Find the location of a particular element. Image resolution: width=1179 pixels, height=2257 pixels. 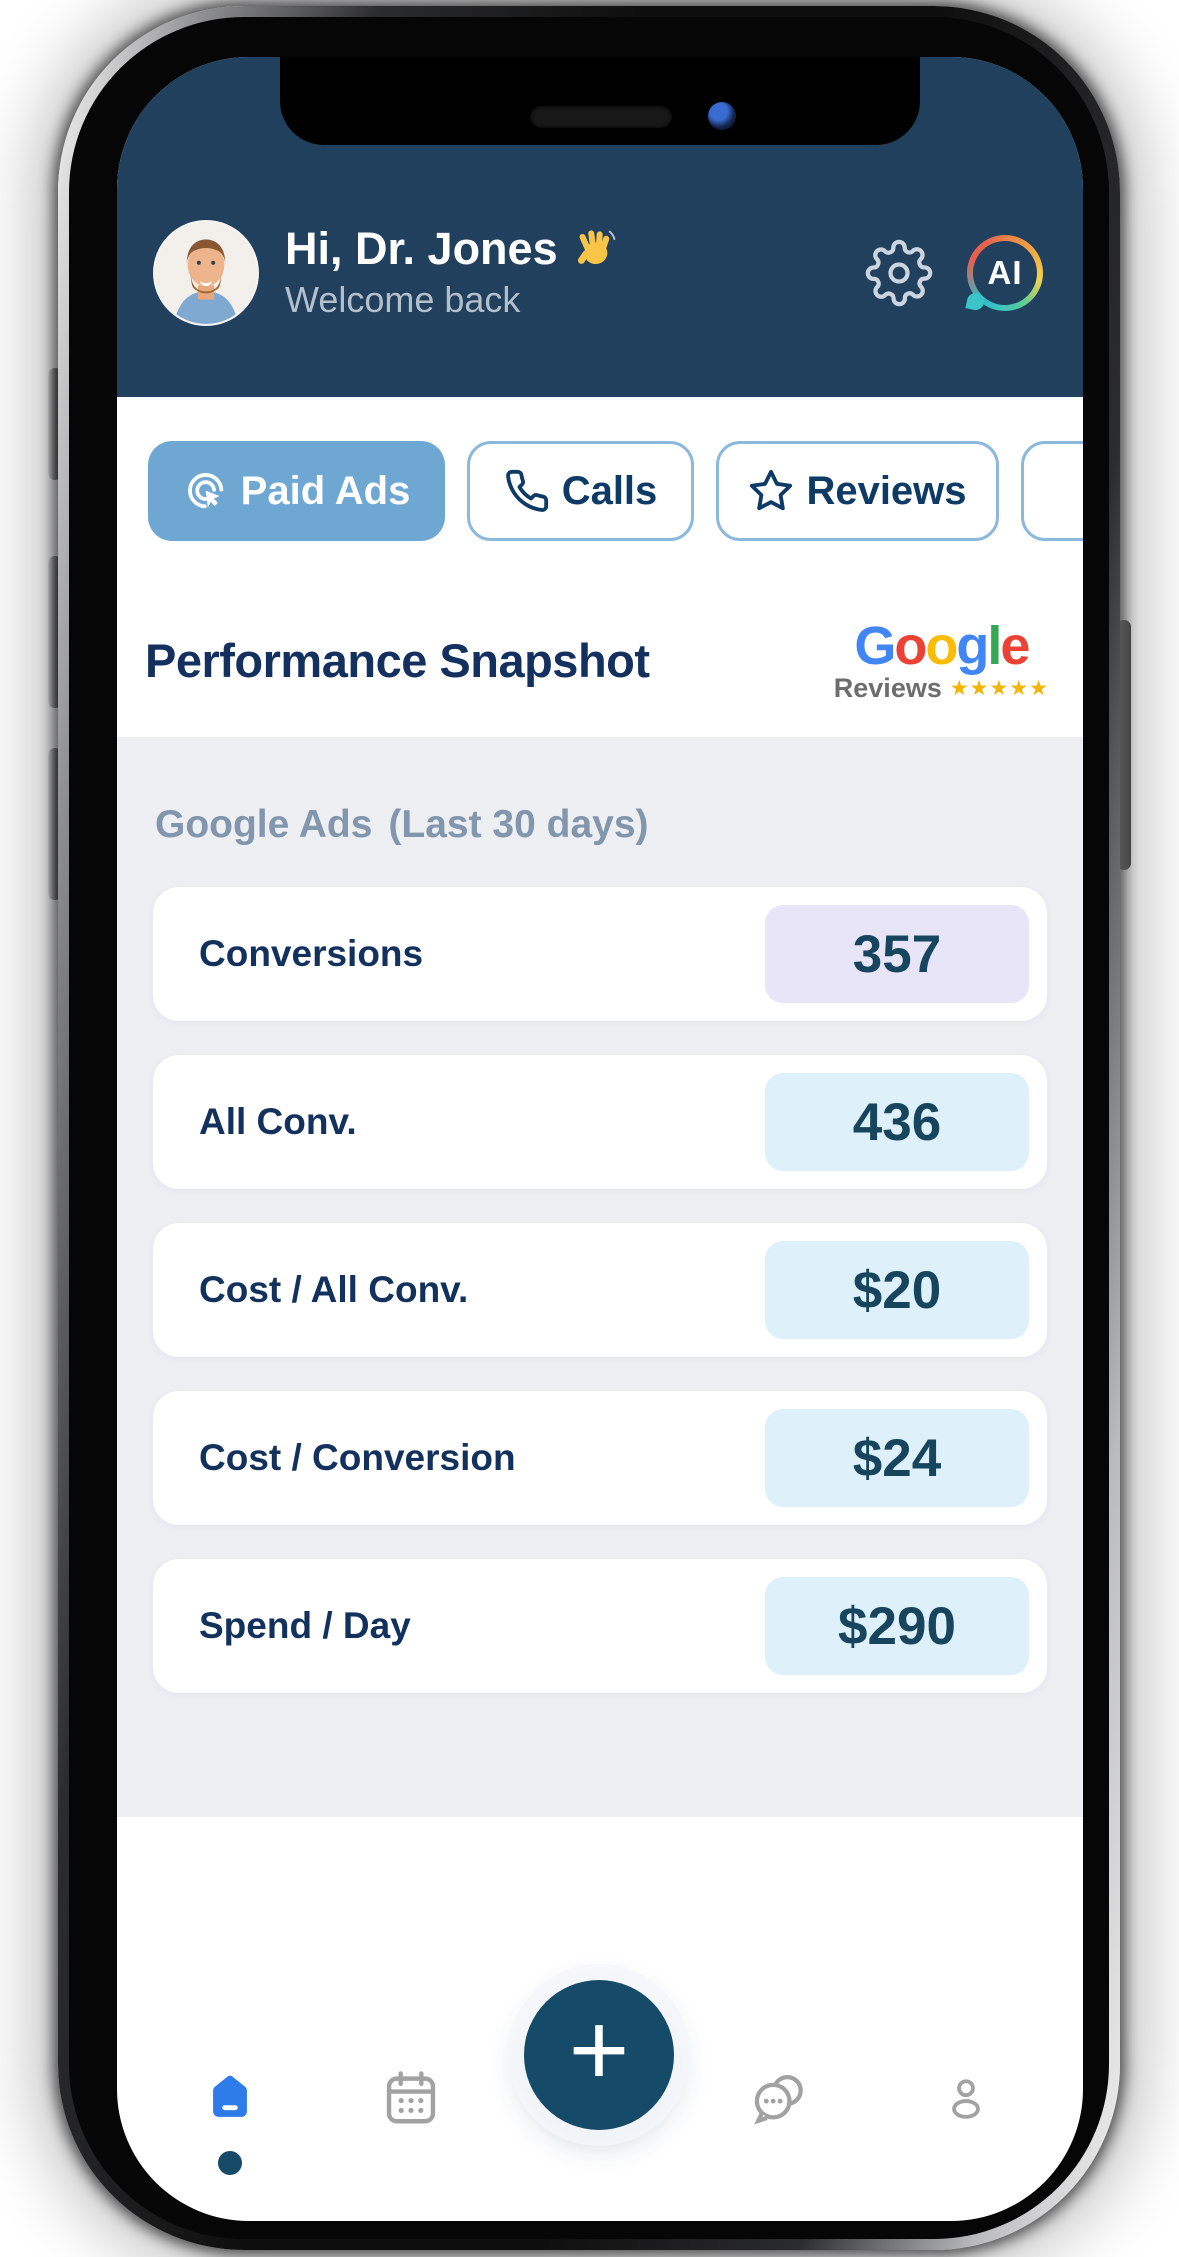

calendar-icon is located at coordinates (411, 2097).